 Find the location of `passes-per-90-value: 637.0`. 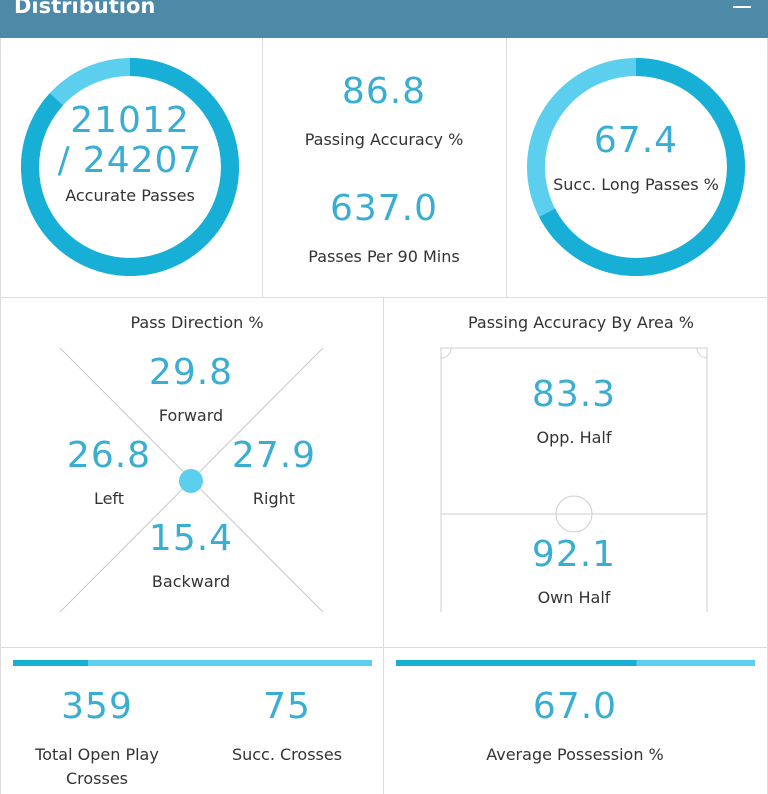

passes-per-90-value: 637.0 is located at coordinates (384, 209).